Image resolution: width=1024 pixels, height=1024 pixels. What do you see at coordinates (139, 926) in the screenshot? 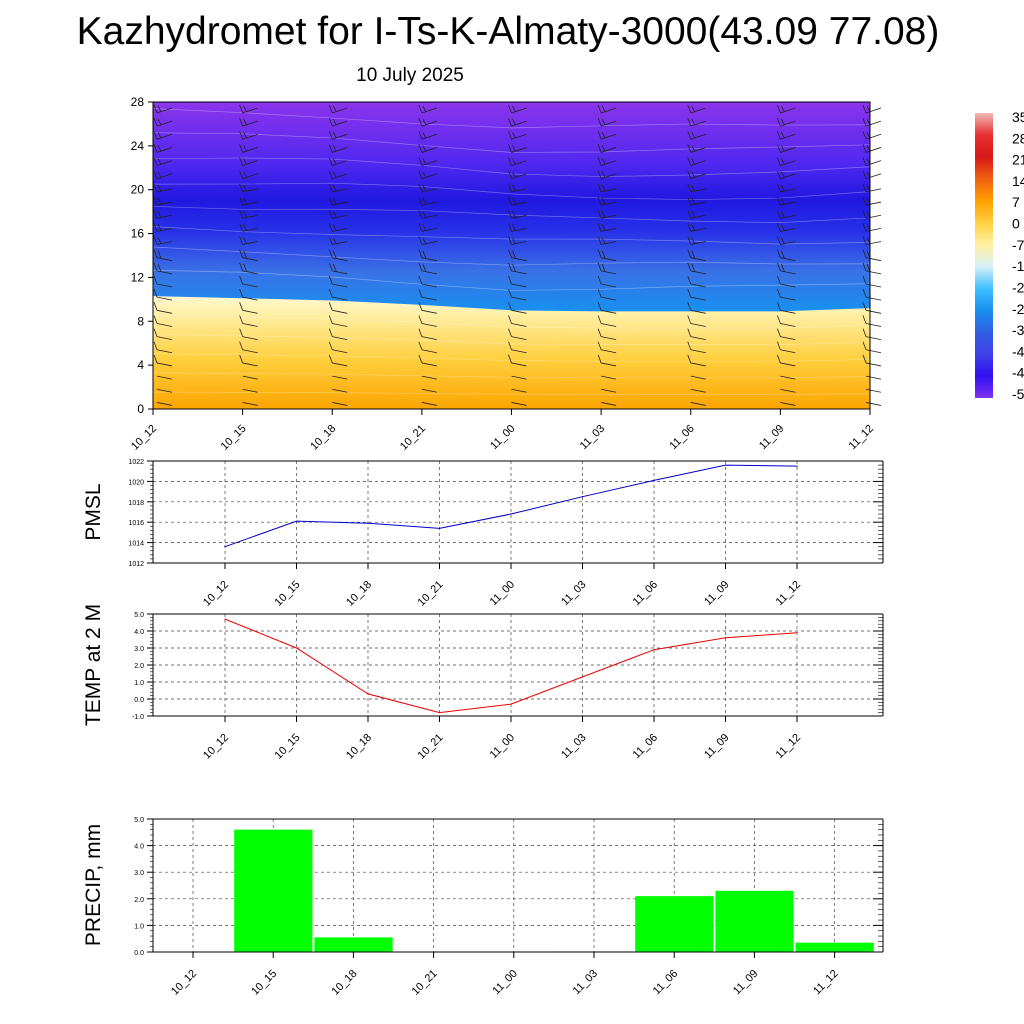
I see `precip-ytick-label: 1.0` at bounding box center [139, 926].